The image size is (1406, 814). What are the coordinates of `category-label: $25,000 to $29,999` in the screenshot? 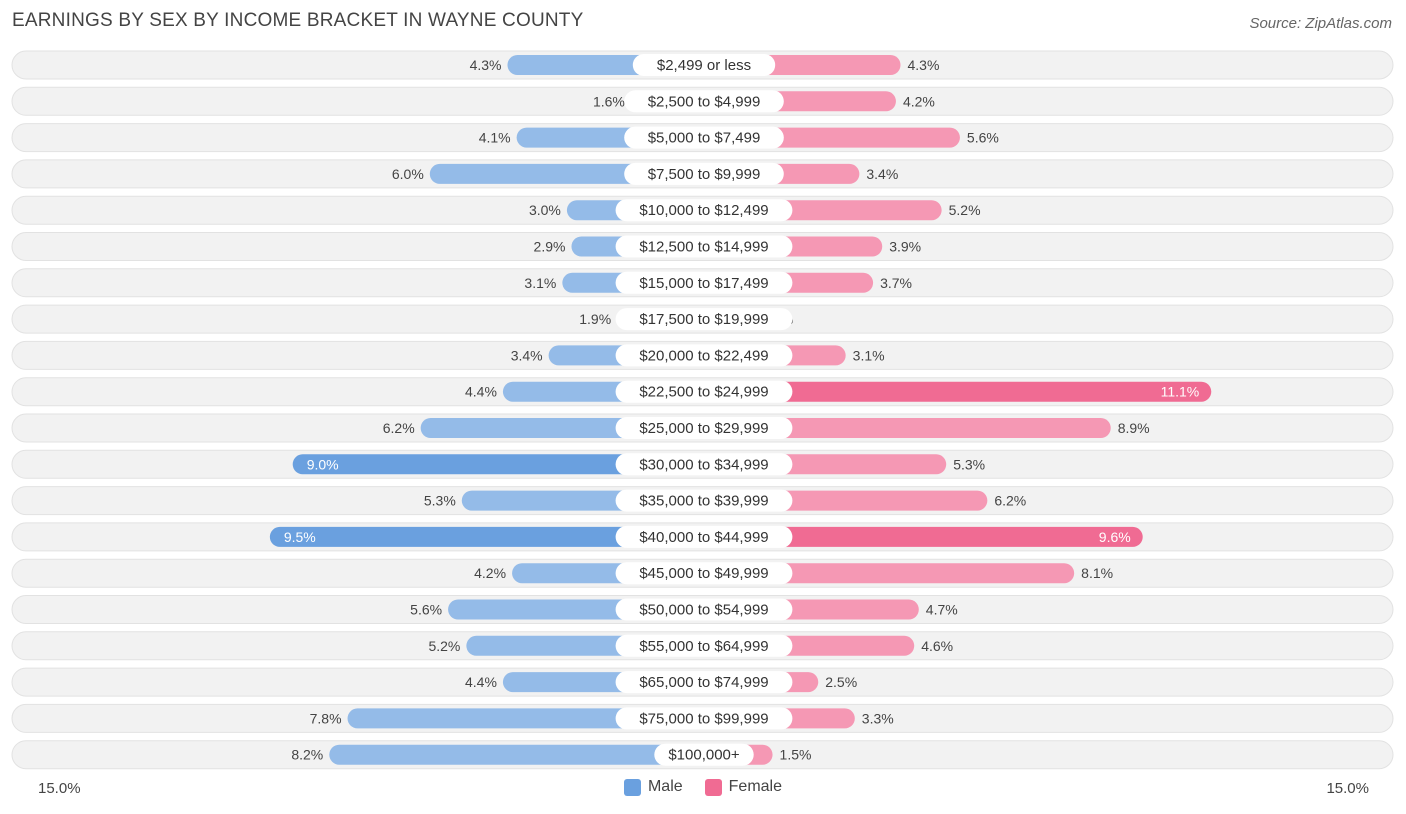 It's located at (703, 428).